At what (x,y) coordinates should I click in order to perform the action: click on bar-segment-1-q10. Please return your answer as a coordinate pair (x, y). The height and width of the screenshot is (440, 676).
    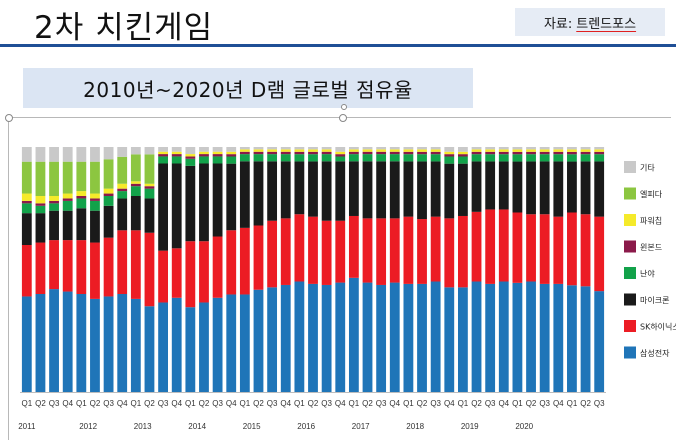
    Looking at the image, I should click on (149, 349).